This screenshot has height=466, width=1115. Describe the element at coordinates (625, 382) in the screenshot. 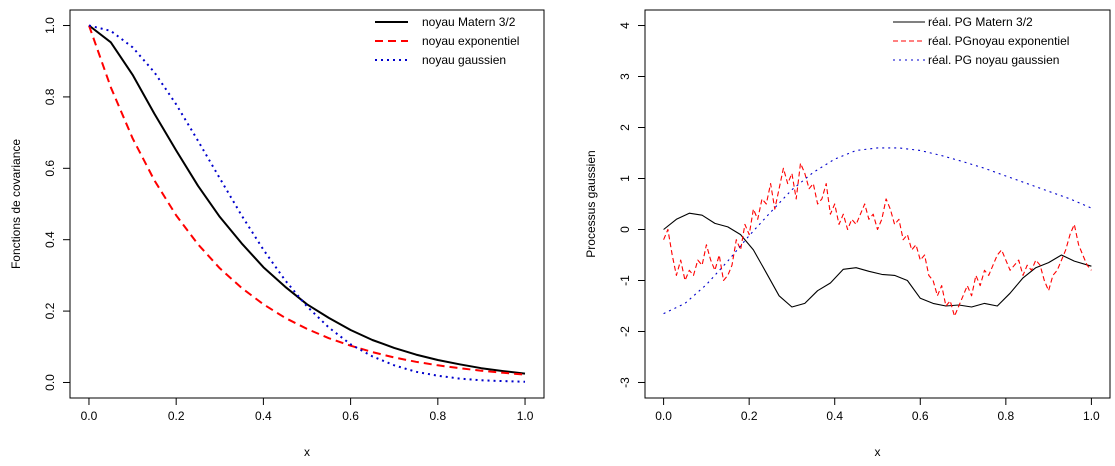

I see `y-tick-label: -3` at that location.